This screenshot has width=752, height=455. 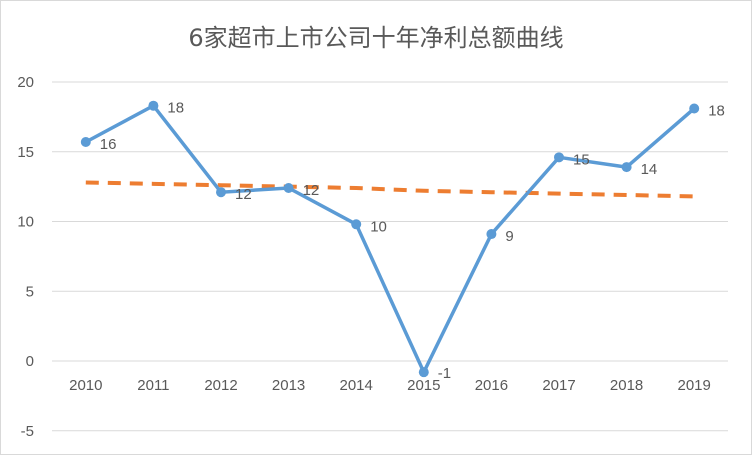 What do you see at coordinates (376, 38) in the screenshot?
I see `chart-title: 6家超市上市公司十年净利总额曲线` at bounding box center [376, 38].